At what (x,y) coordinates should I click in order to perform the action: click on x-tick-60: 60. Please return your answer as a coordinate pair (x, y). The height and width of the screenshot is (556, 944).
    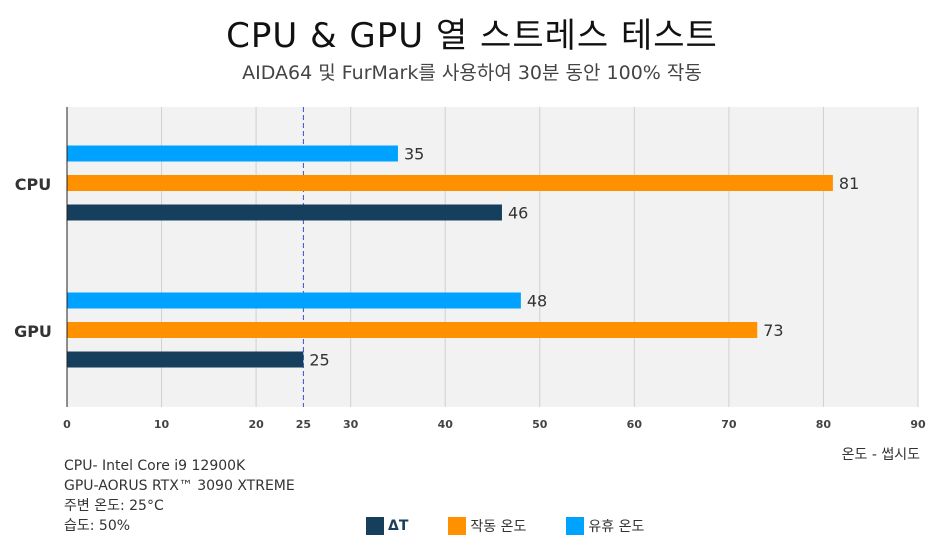
    Looking at the image, I should click on (635, 424).